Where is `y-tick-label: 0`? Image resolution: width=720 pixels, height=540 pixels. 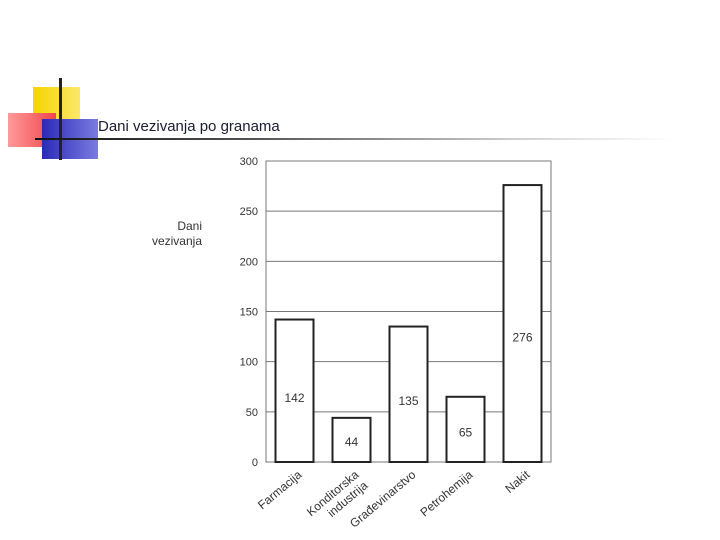 y-tick-label: 0 is located at coordinates (255, 463).